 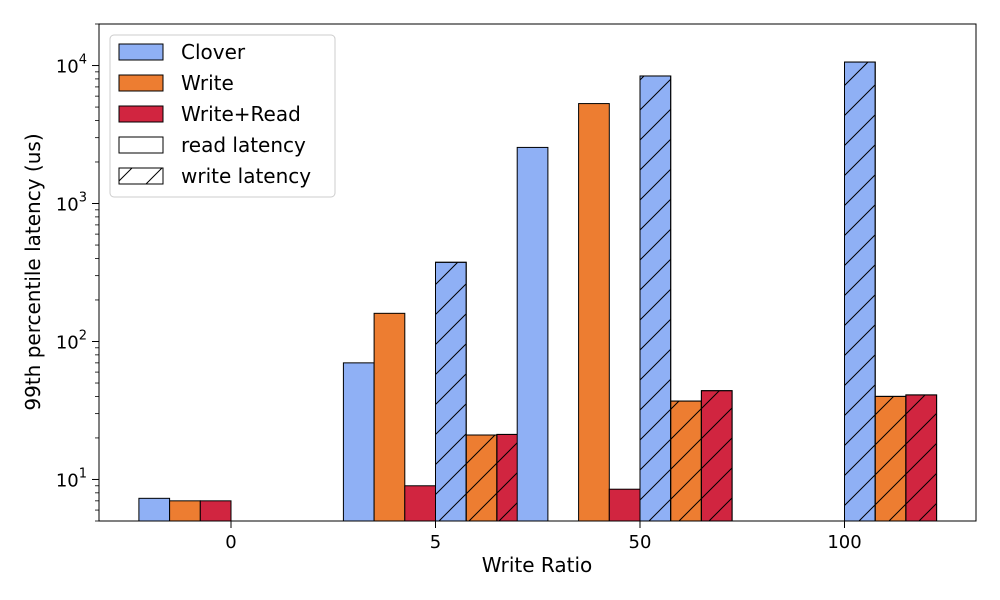 What do you see at coordinates (543, 537) in the screenshot?
I see `x-axis: 0 5 50 100` at bounding box center [543, 537].